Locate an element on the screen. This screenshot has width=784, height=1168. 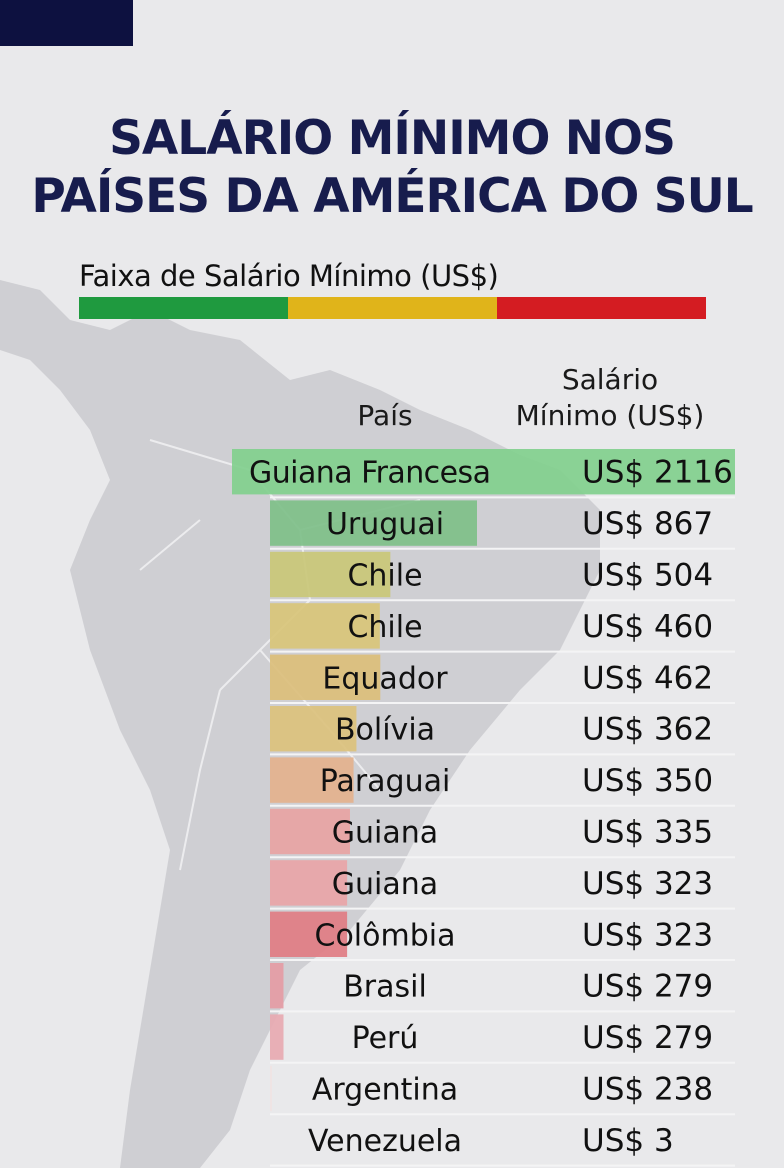
country-label: Equador is located at coordinates (385, 678).